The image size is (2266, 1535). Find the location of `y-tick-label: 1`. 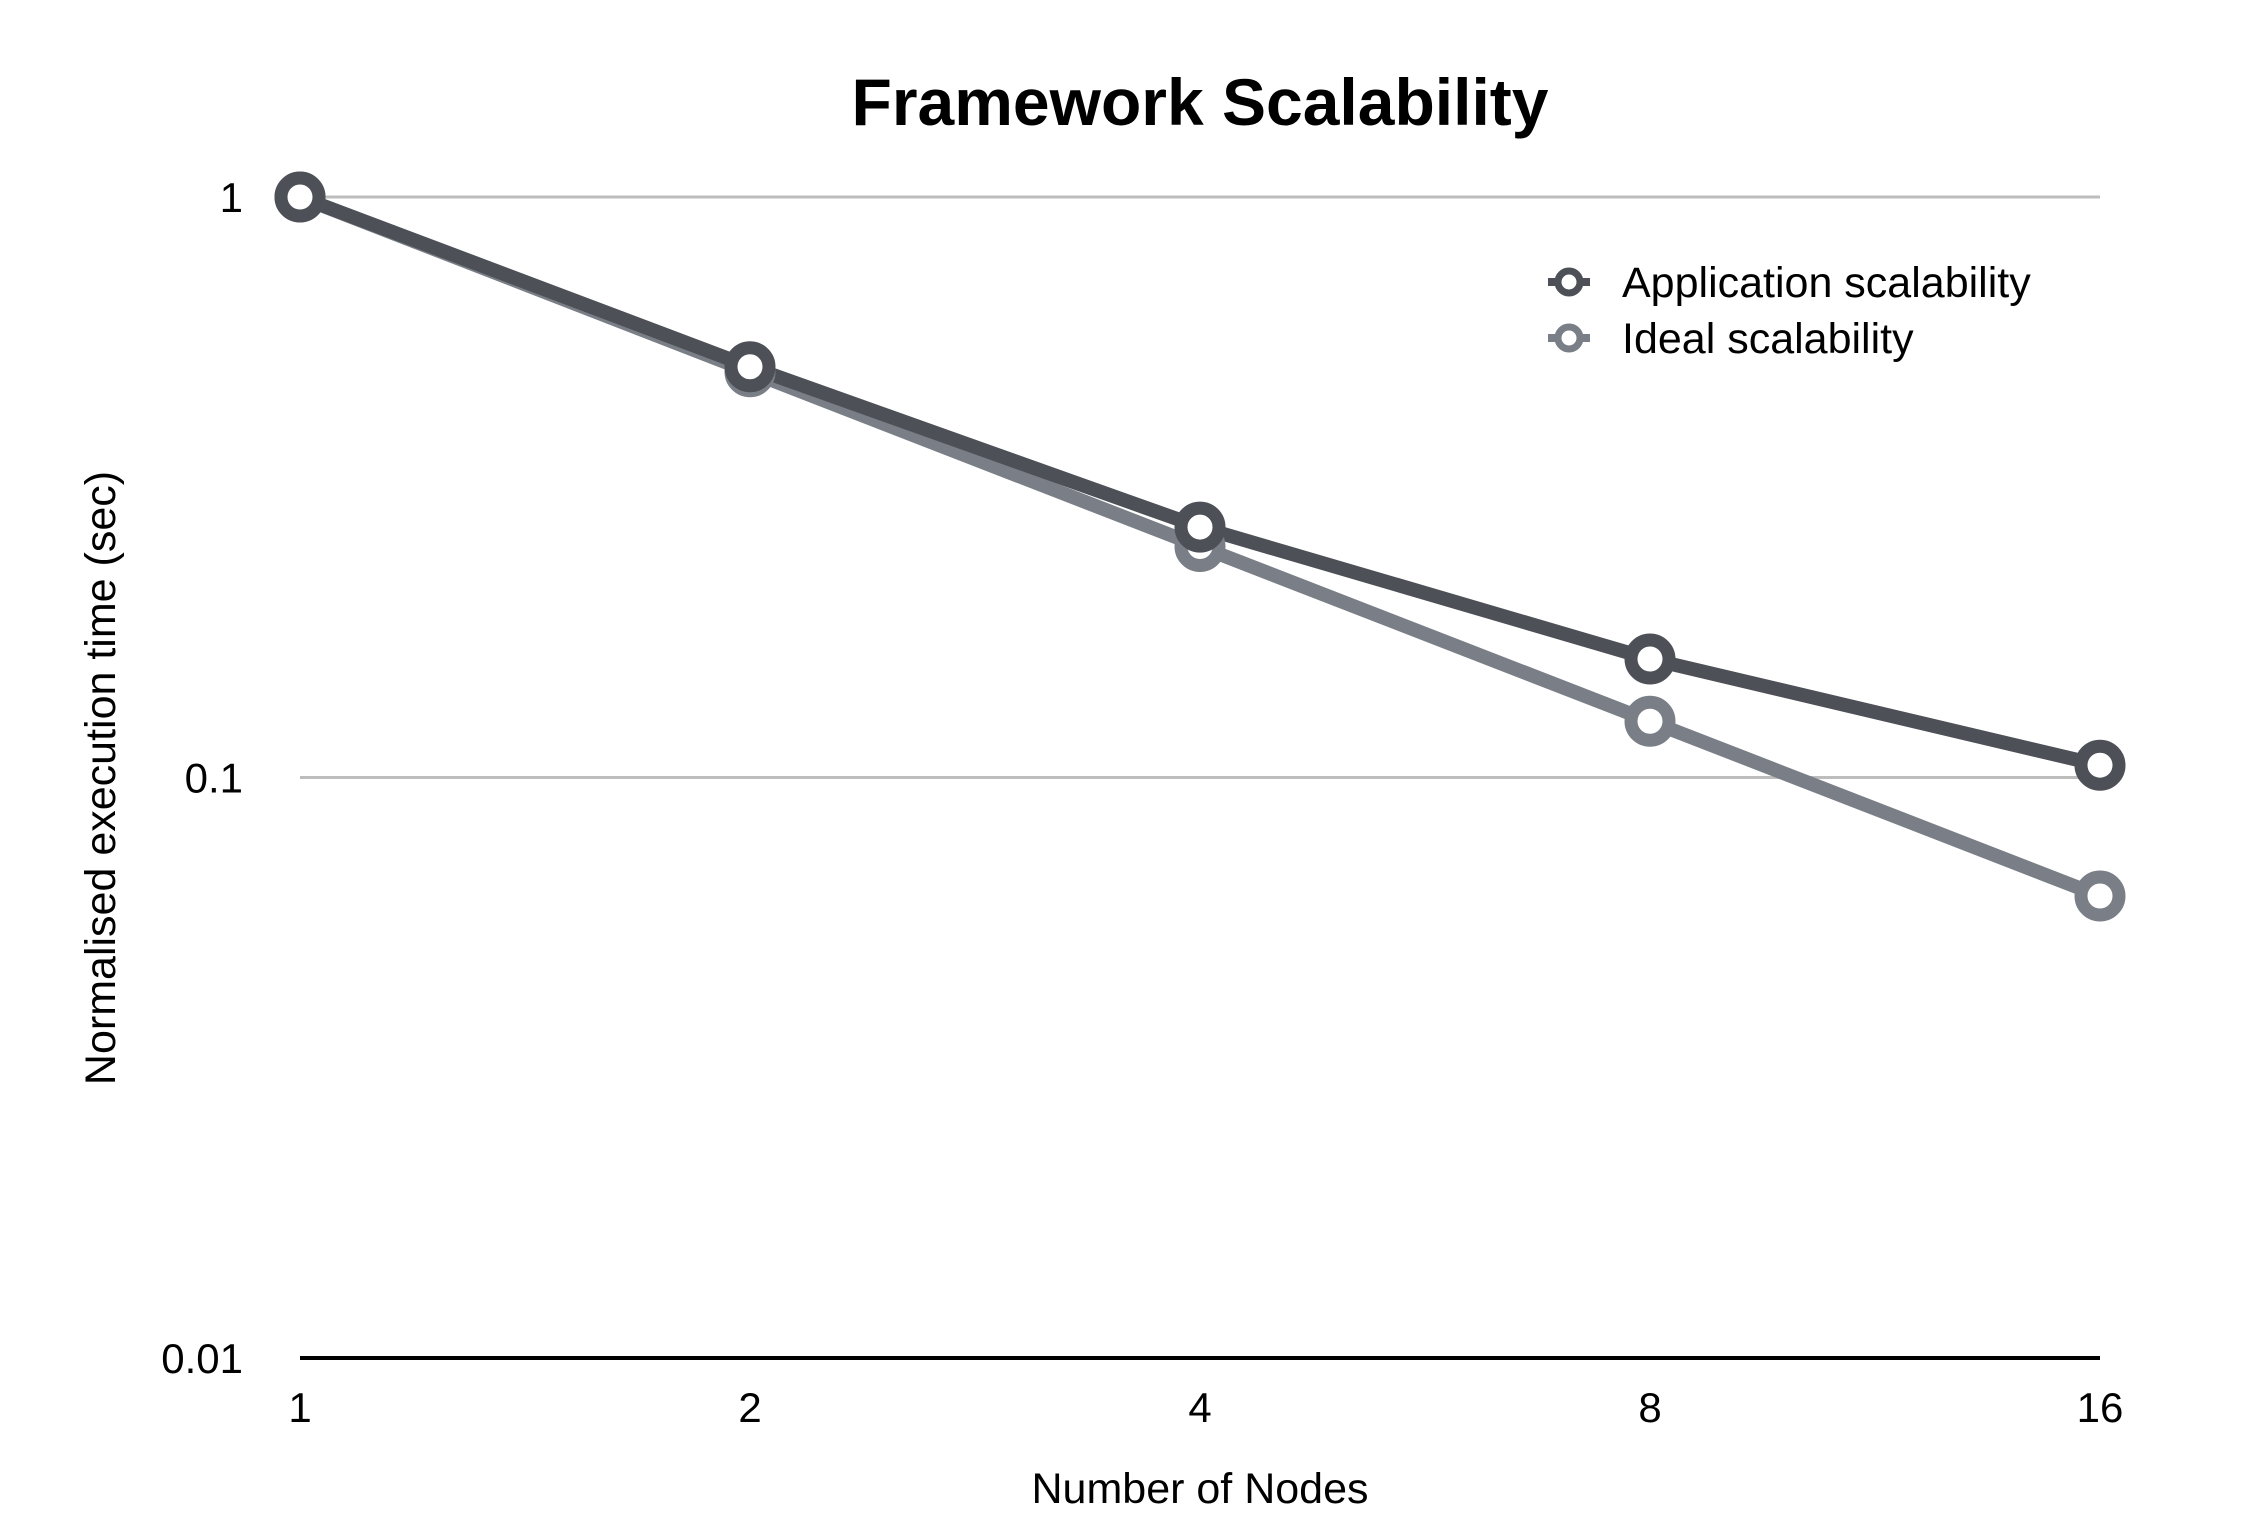

y-tick-label: 1 is located at coordinates (231, 197).